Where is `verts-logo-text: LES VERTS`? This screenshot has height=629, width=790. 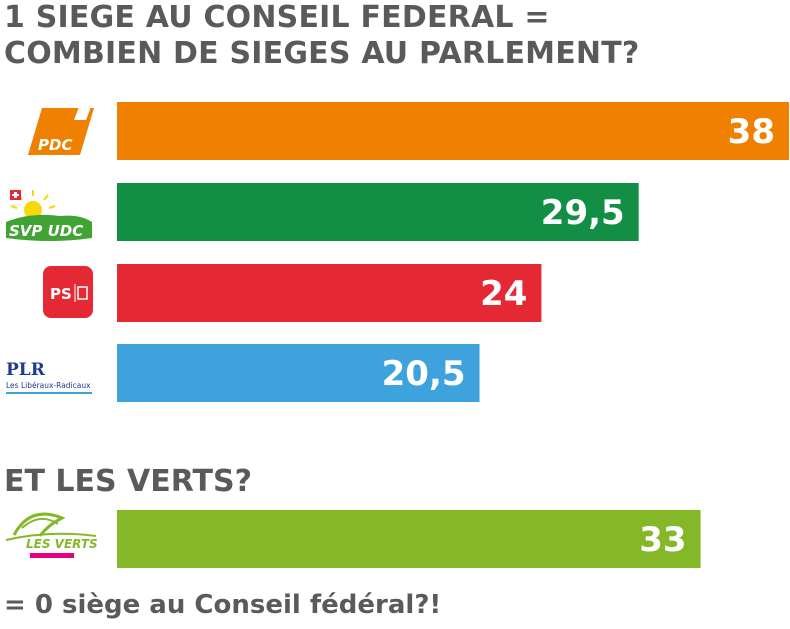 verts-logo-text: LES VERTS is located at coordinates (62, 544).